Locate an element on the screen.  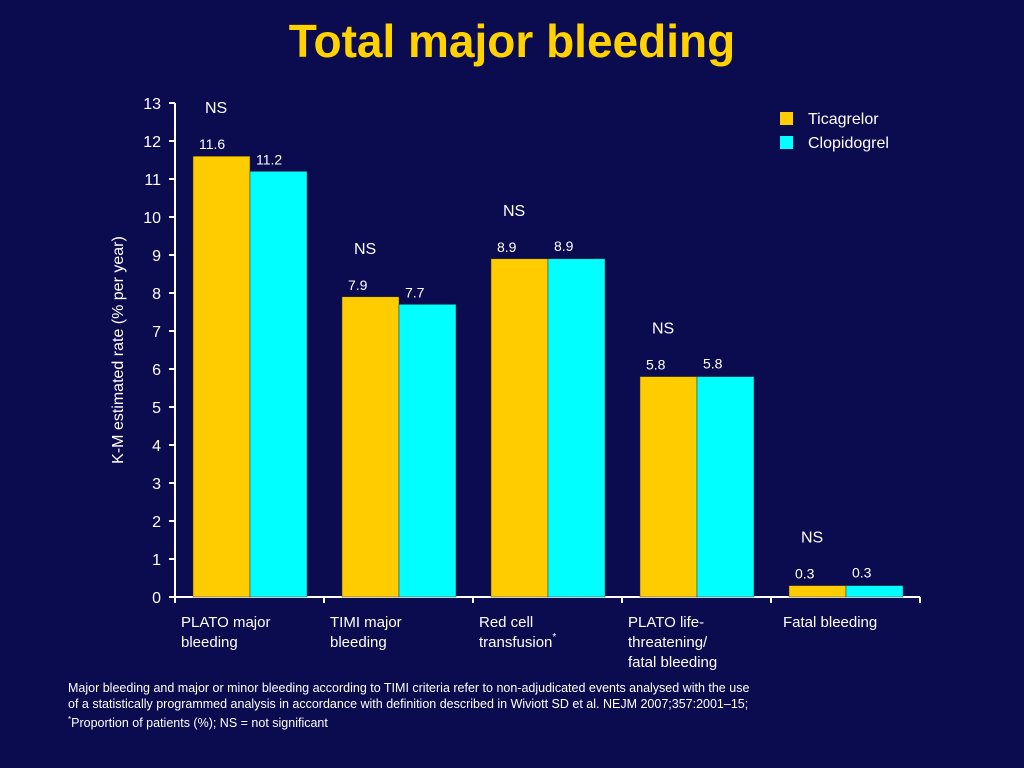
y-tick-label: 11 is located at coordinates (152, 180).